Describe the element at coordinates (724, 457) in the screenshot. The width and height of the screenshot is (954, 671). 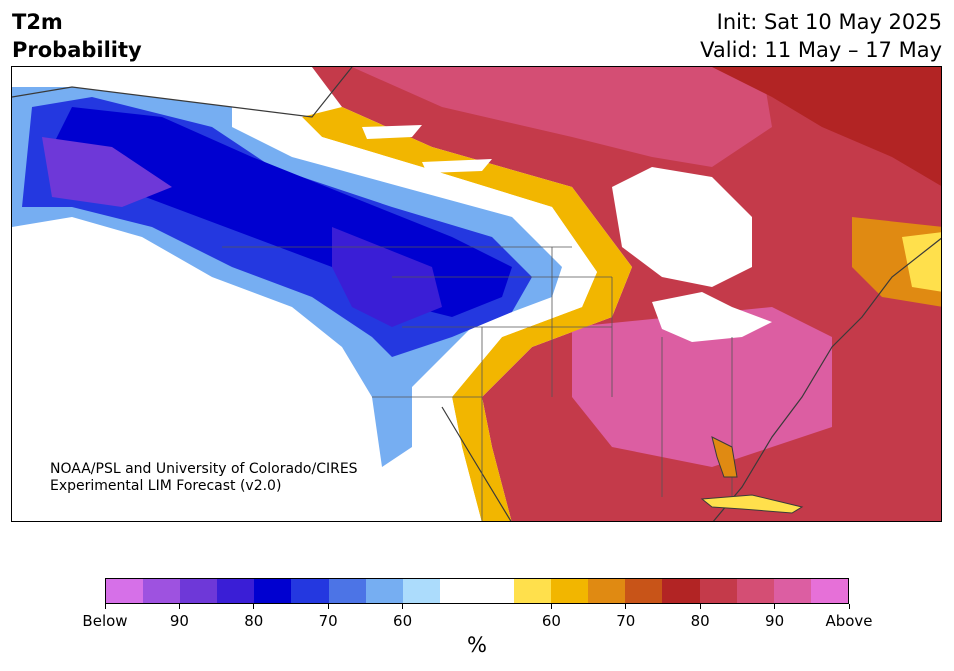
I see `florida` at that location.